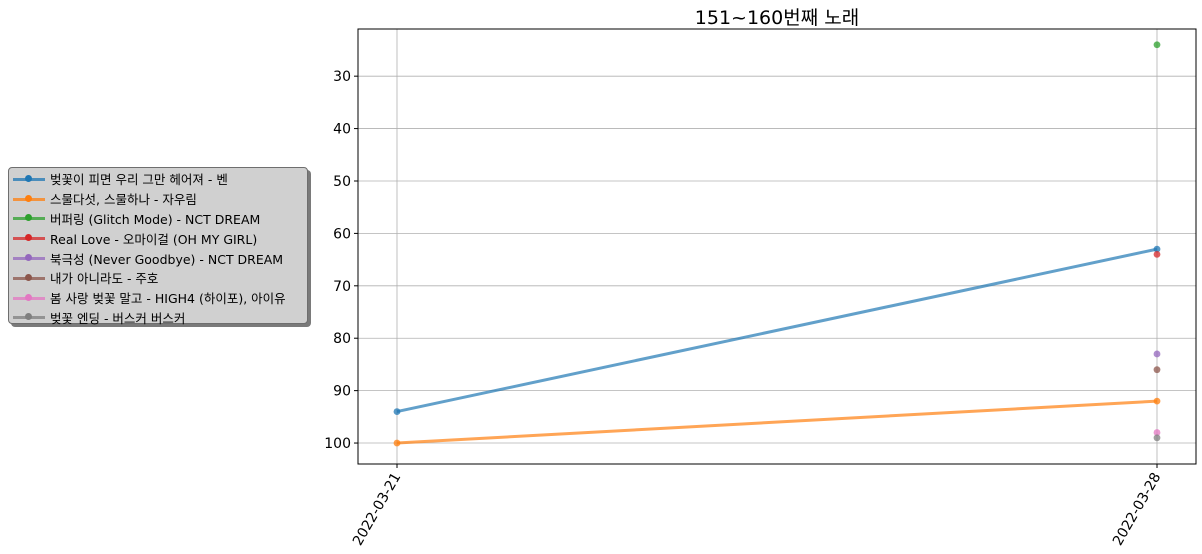  I want to click on y-tick-label: 80, so click(342, 339).